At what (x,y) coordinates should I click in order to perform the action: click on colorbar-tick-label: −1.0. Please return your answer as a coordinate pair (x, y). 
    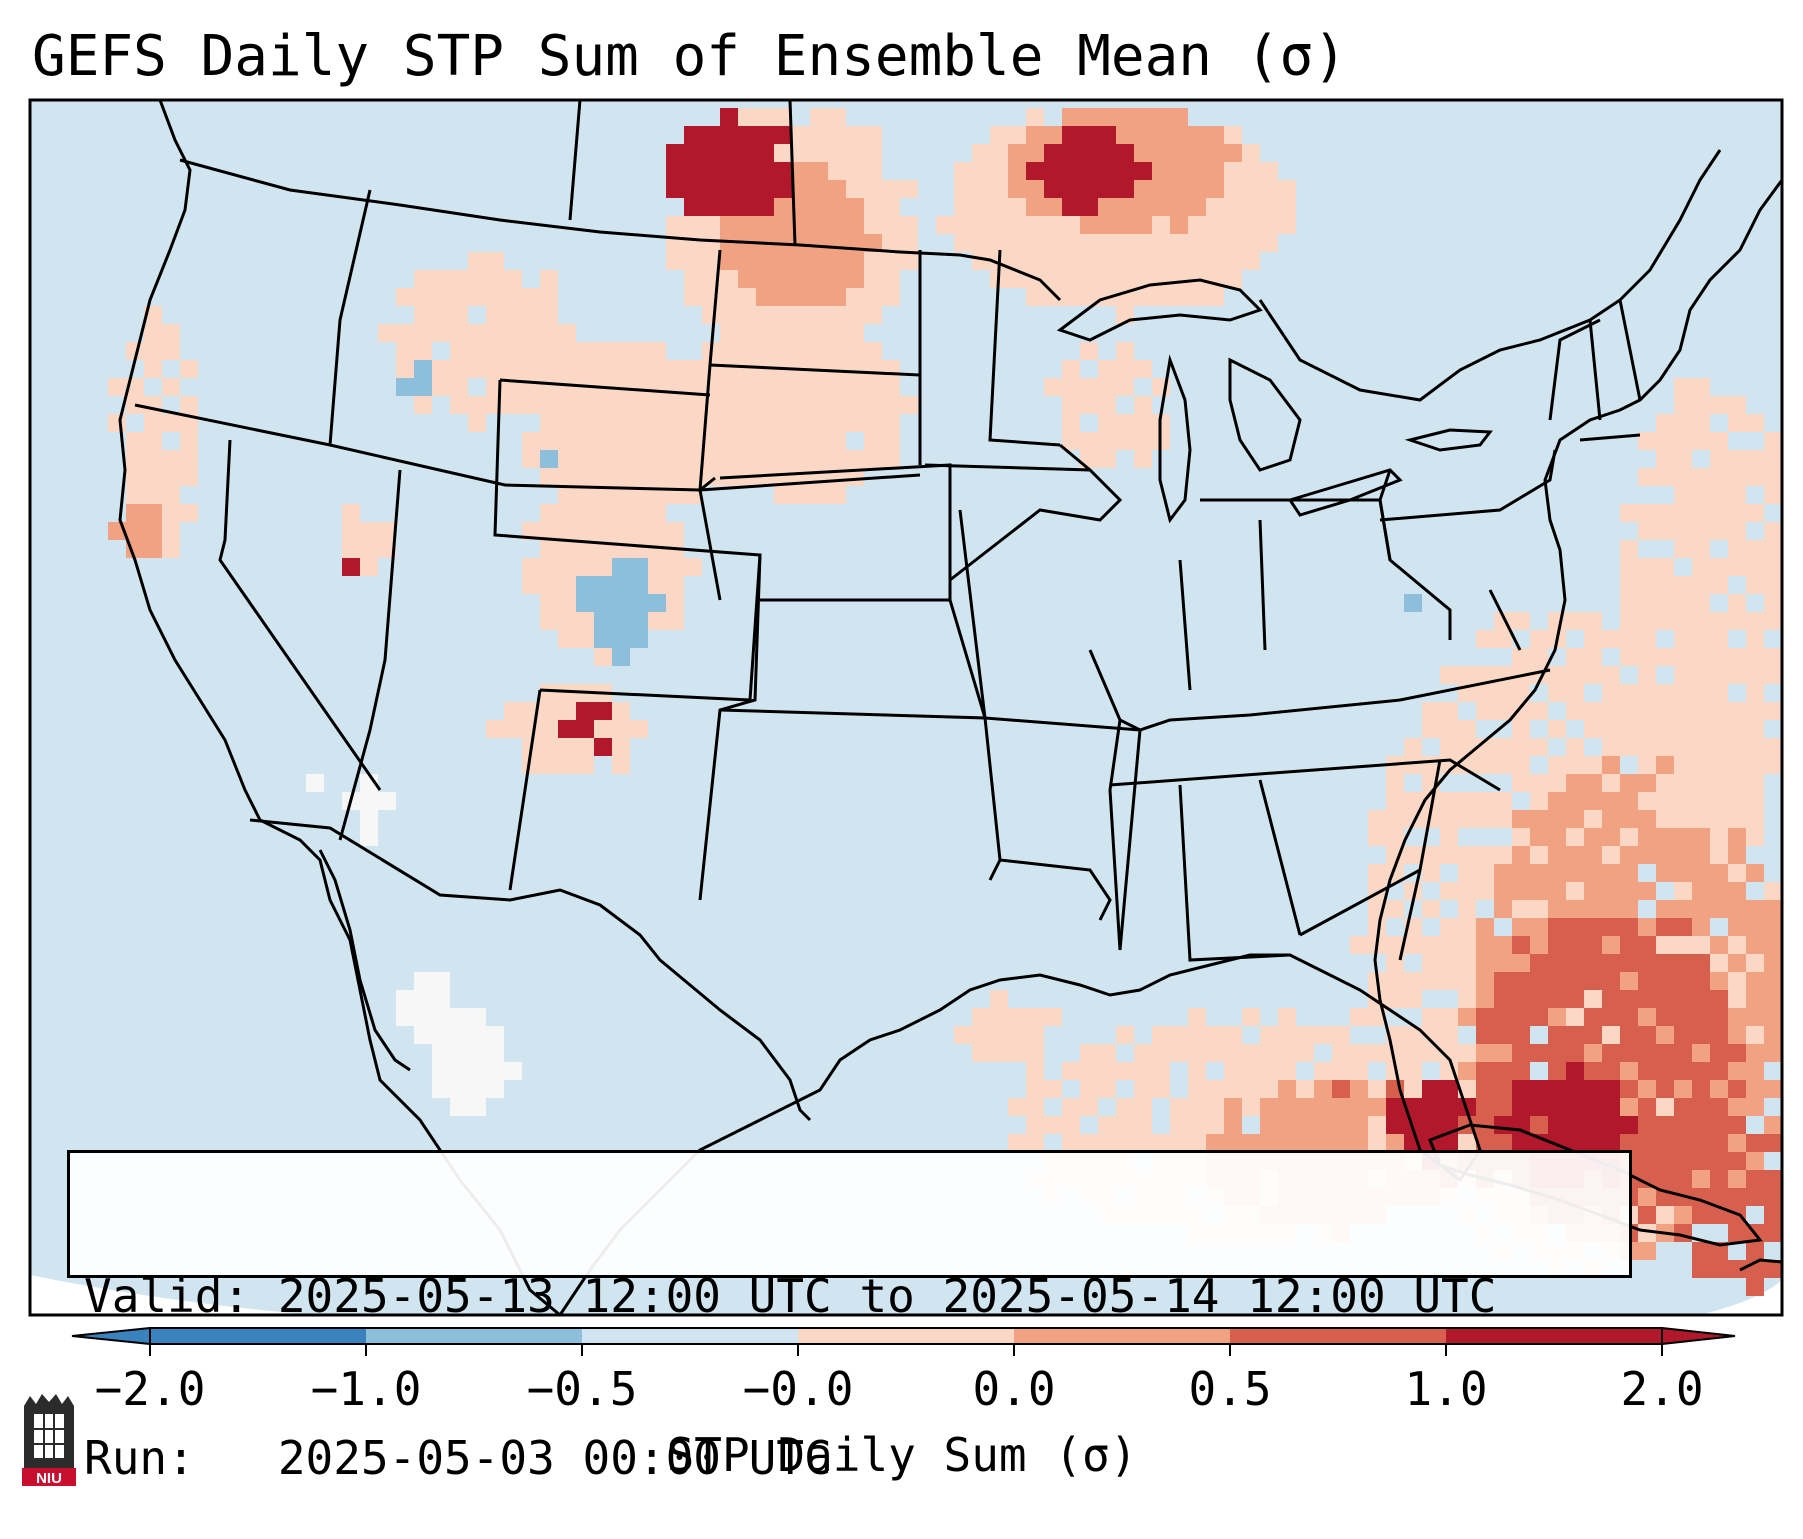
    Looking at the image, I should click on (366, 1389).